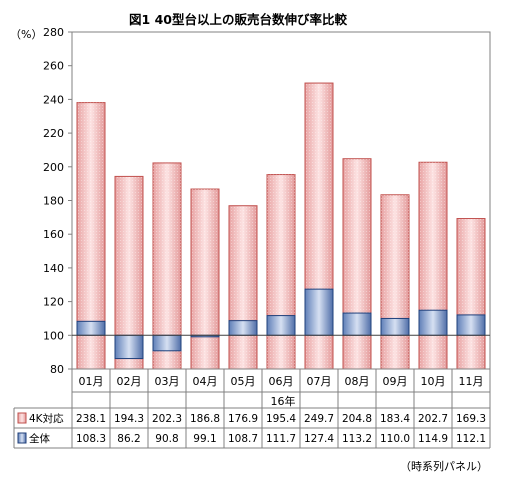 The image size is (505, 482). Describe the element at coordinates (91, 419) in the screenshot. I see `table-cell: 238.1` at that location.